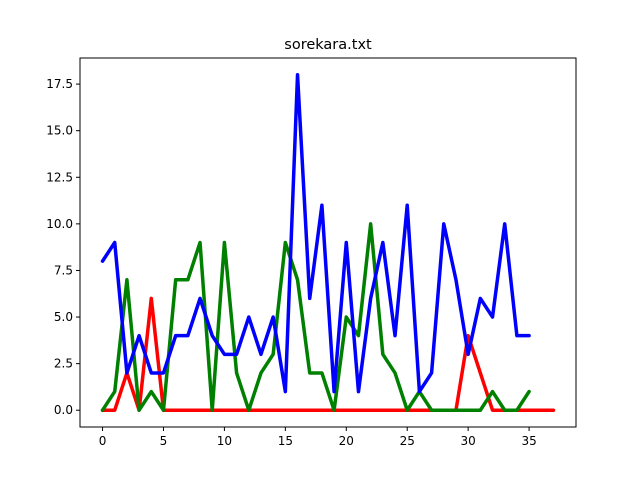 This screenshot has width=640, height=480. I want to click on x-tick-label: 0, so click(103, 441).